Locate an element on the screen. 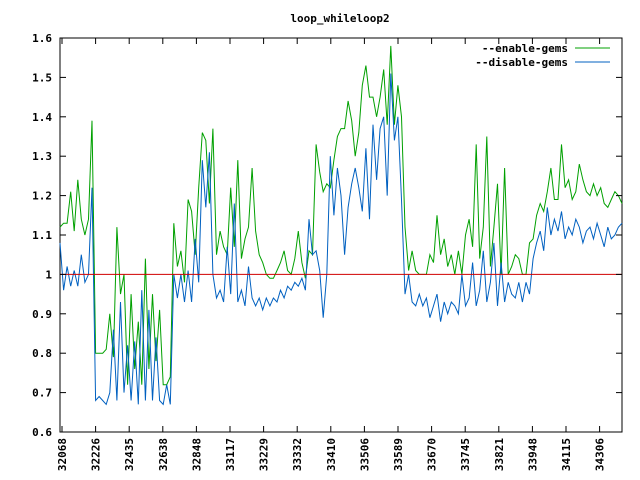 This screenshot has width=640, height=480. y-tick-label: 0.7 is located at coordinates (42, 393).